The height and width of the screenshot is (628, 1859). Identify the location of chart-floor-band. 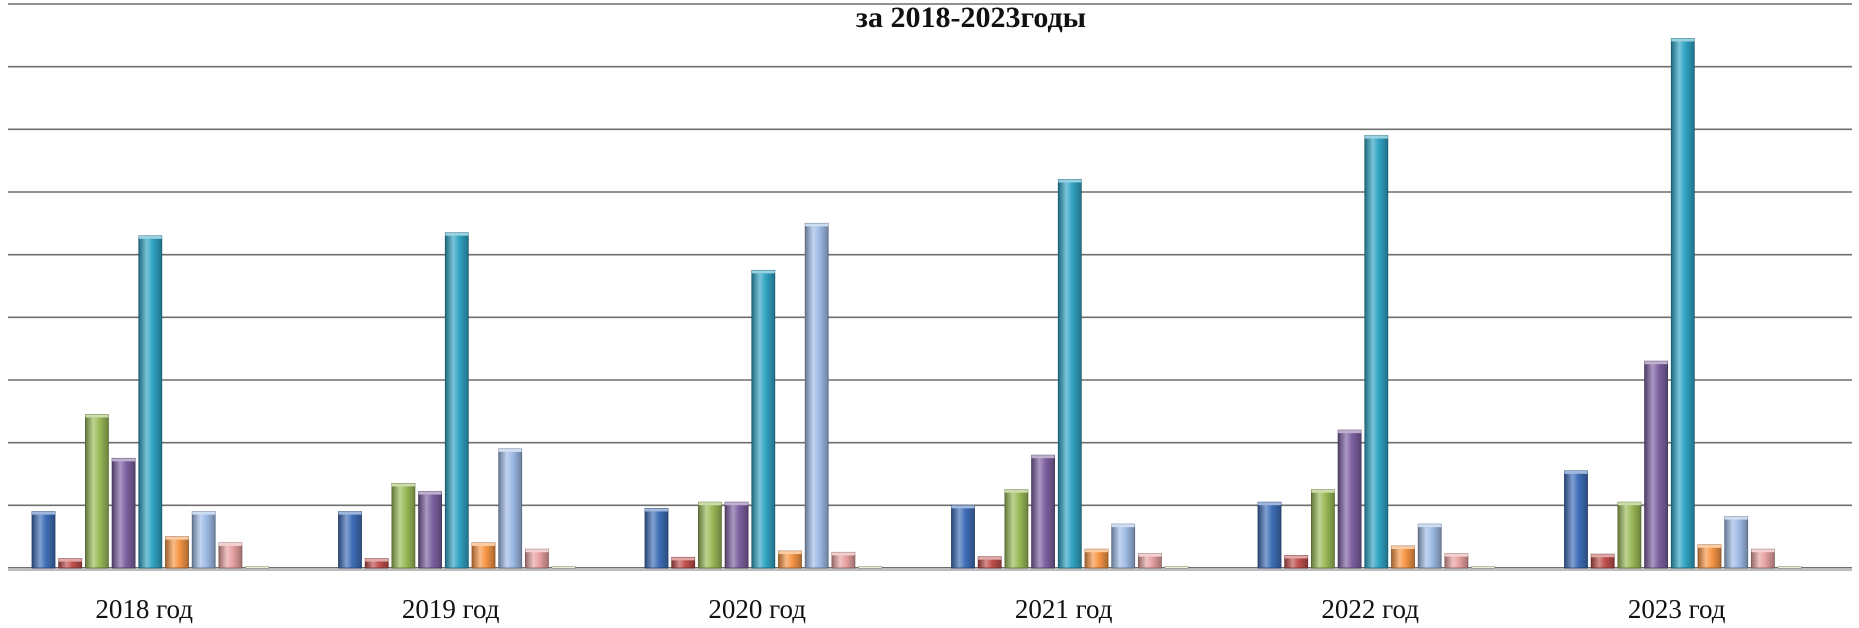
(930, 569).